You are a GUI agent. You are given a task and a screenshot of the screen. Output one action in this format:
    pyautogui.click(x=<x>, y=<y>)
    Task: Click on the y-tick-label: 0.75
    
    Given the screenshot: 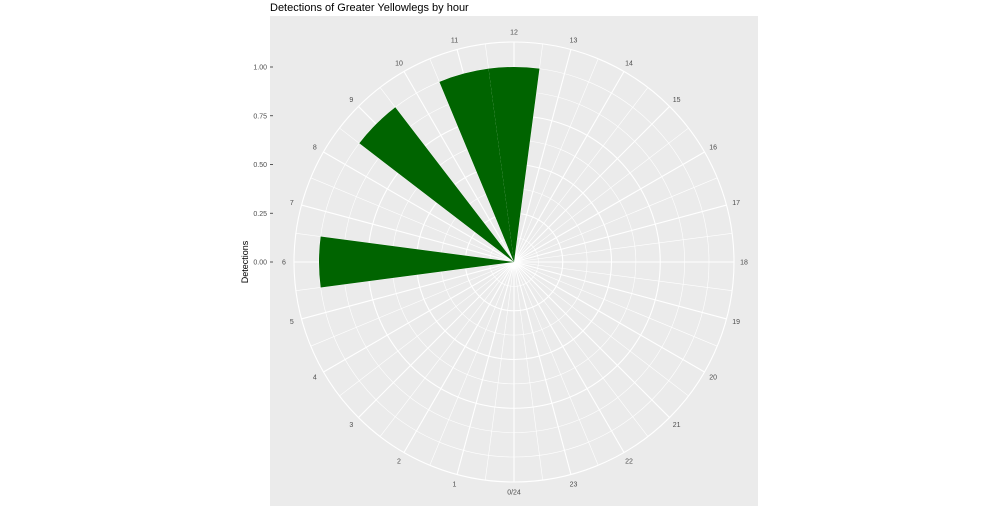 What is the action you would take?
    pyautogui.click(x=260, y=116)
    